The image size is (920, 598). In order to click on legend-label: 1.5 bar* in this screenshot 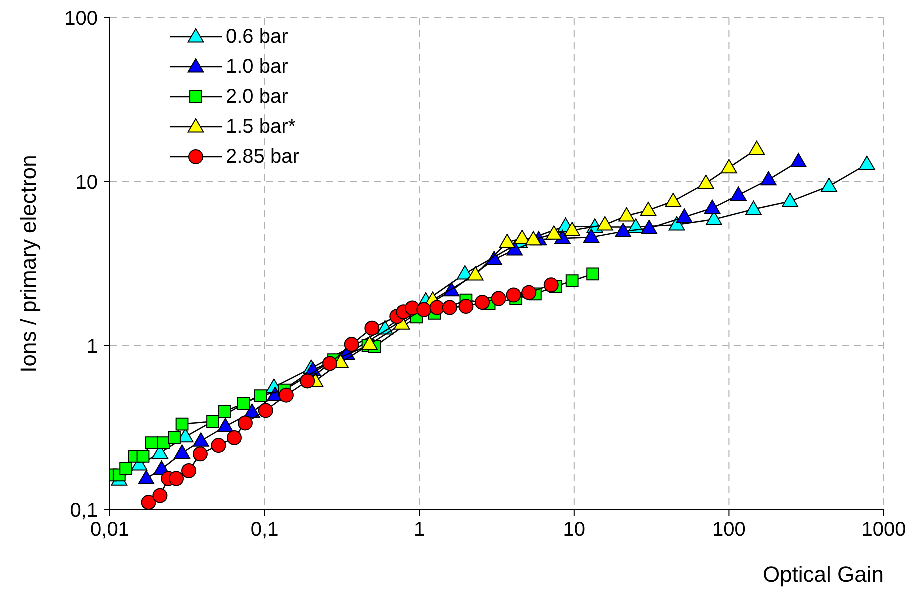, I will do `click(261, 127)`.